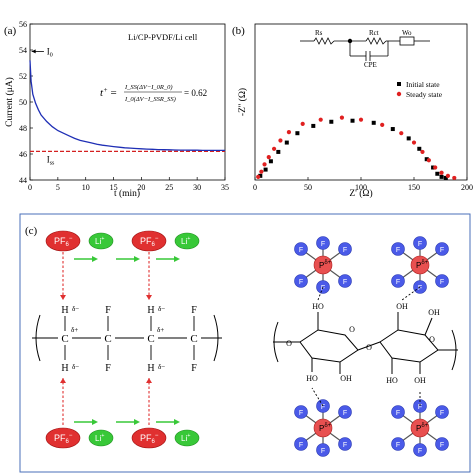  Describe the element at coordinates (360, 193) in the screenshot. I see `panel-b-xlabel: Z' (Ω)` at that location.